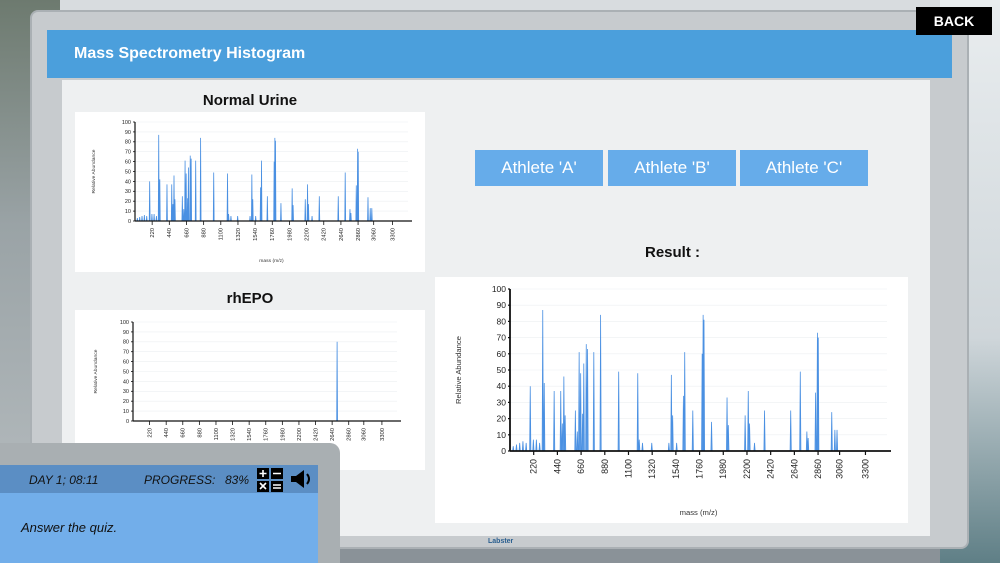 The width and height of the screenshot is (1000, 563). What do you see at coordinates (159, 528) in the screenshot?
I see `hud-message-area: Answer the quiz.` at bounding box center [159, 528].